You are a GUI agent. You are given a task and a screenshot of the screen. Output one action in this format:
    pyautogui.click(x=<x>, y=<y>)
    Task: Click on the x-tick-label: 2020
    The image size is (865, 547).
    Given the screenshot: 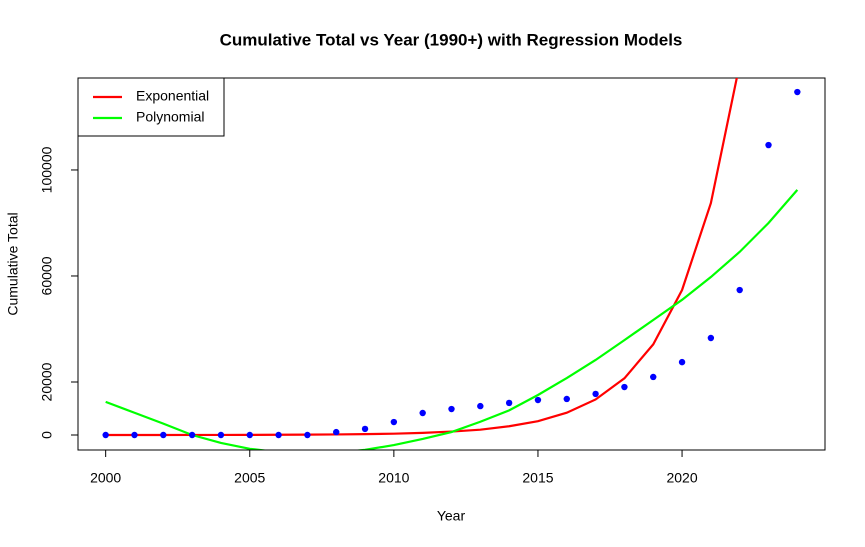 What is the action you would take?
    pyautogui.click(x=681, y=478)
    